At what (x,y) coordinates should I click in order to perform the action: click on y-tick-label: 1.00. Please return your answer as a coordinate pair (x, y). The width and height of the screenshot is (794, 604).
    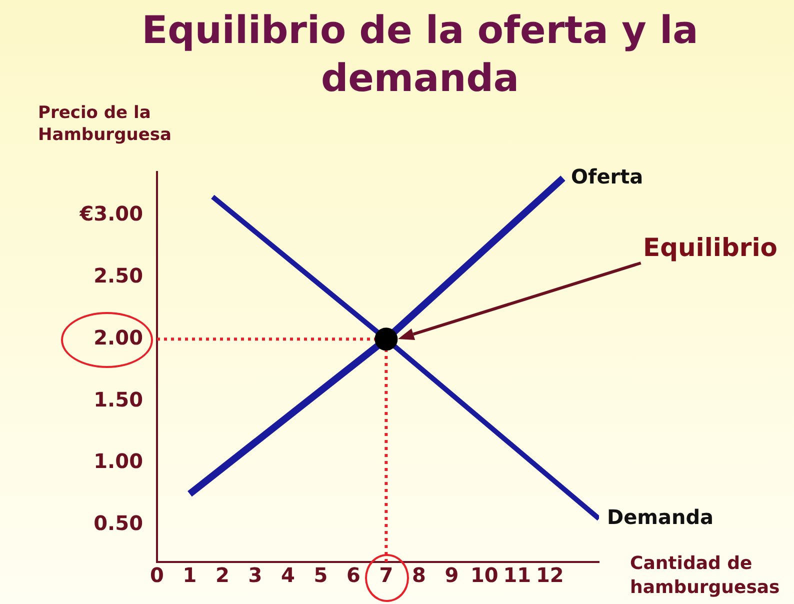
    Looking at the image, I should click on (118, 461).